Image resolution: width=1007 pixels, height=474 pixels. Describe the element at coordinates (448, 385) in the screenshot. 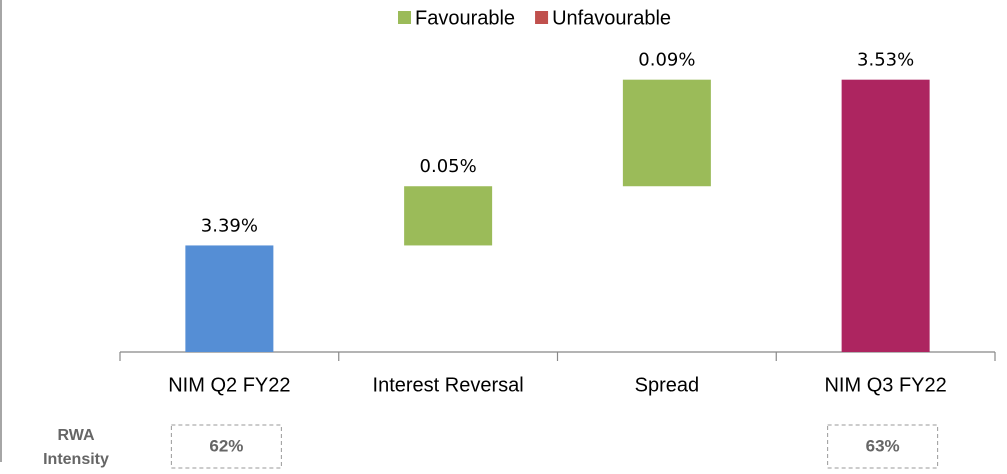

I see `x-tick-label: Interest Reversal` at that location.